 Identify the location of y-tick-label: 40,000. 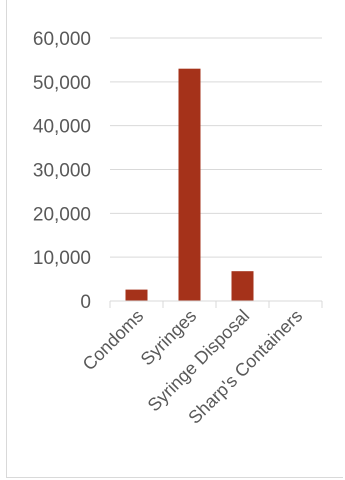
(62, 127).